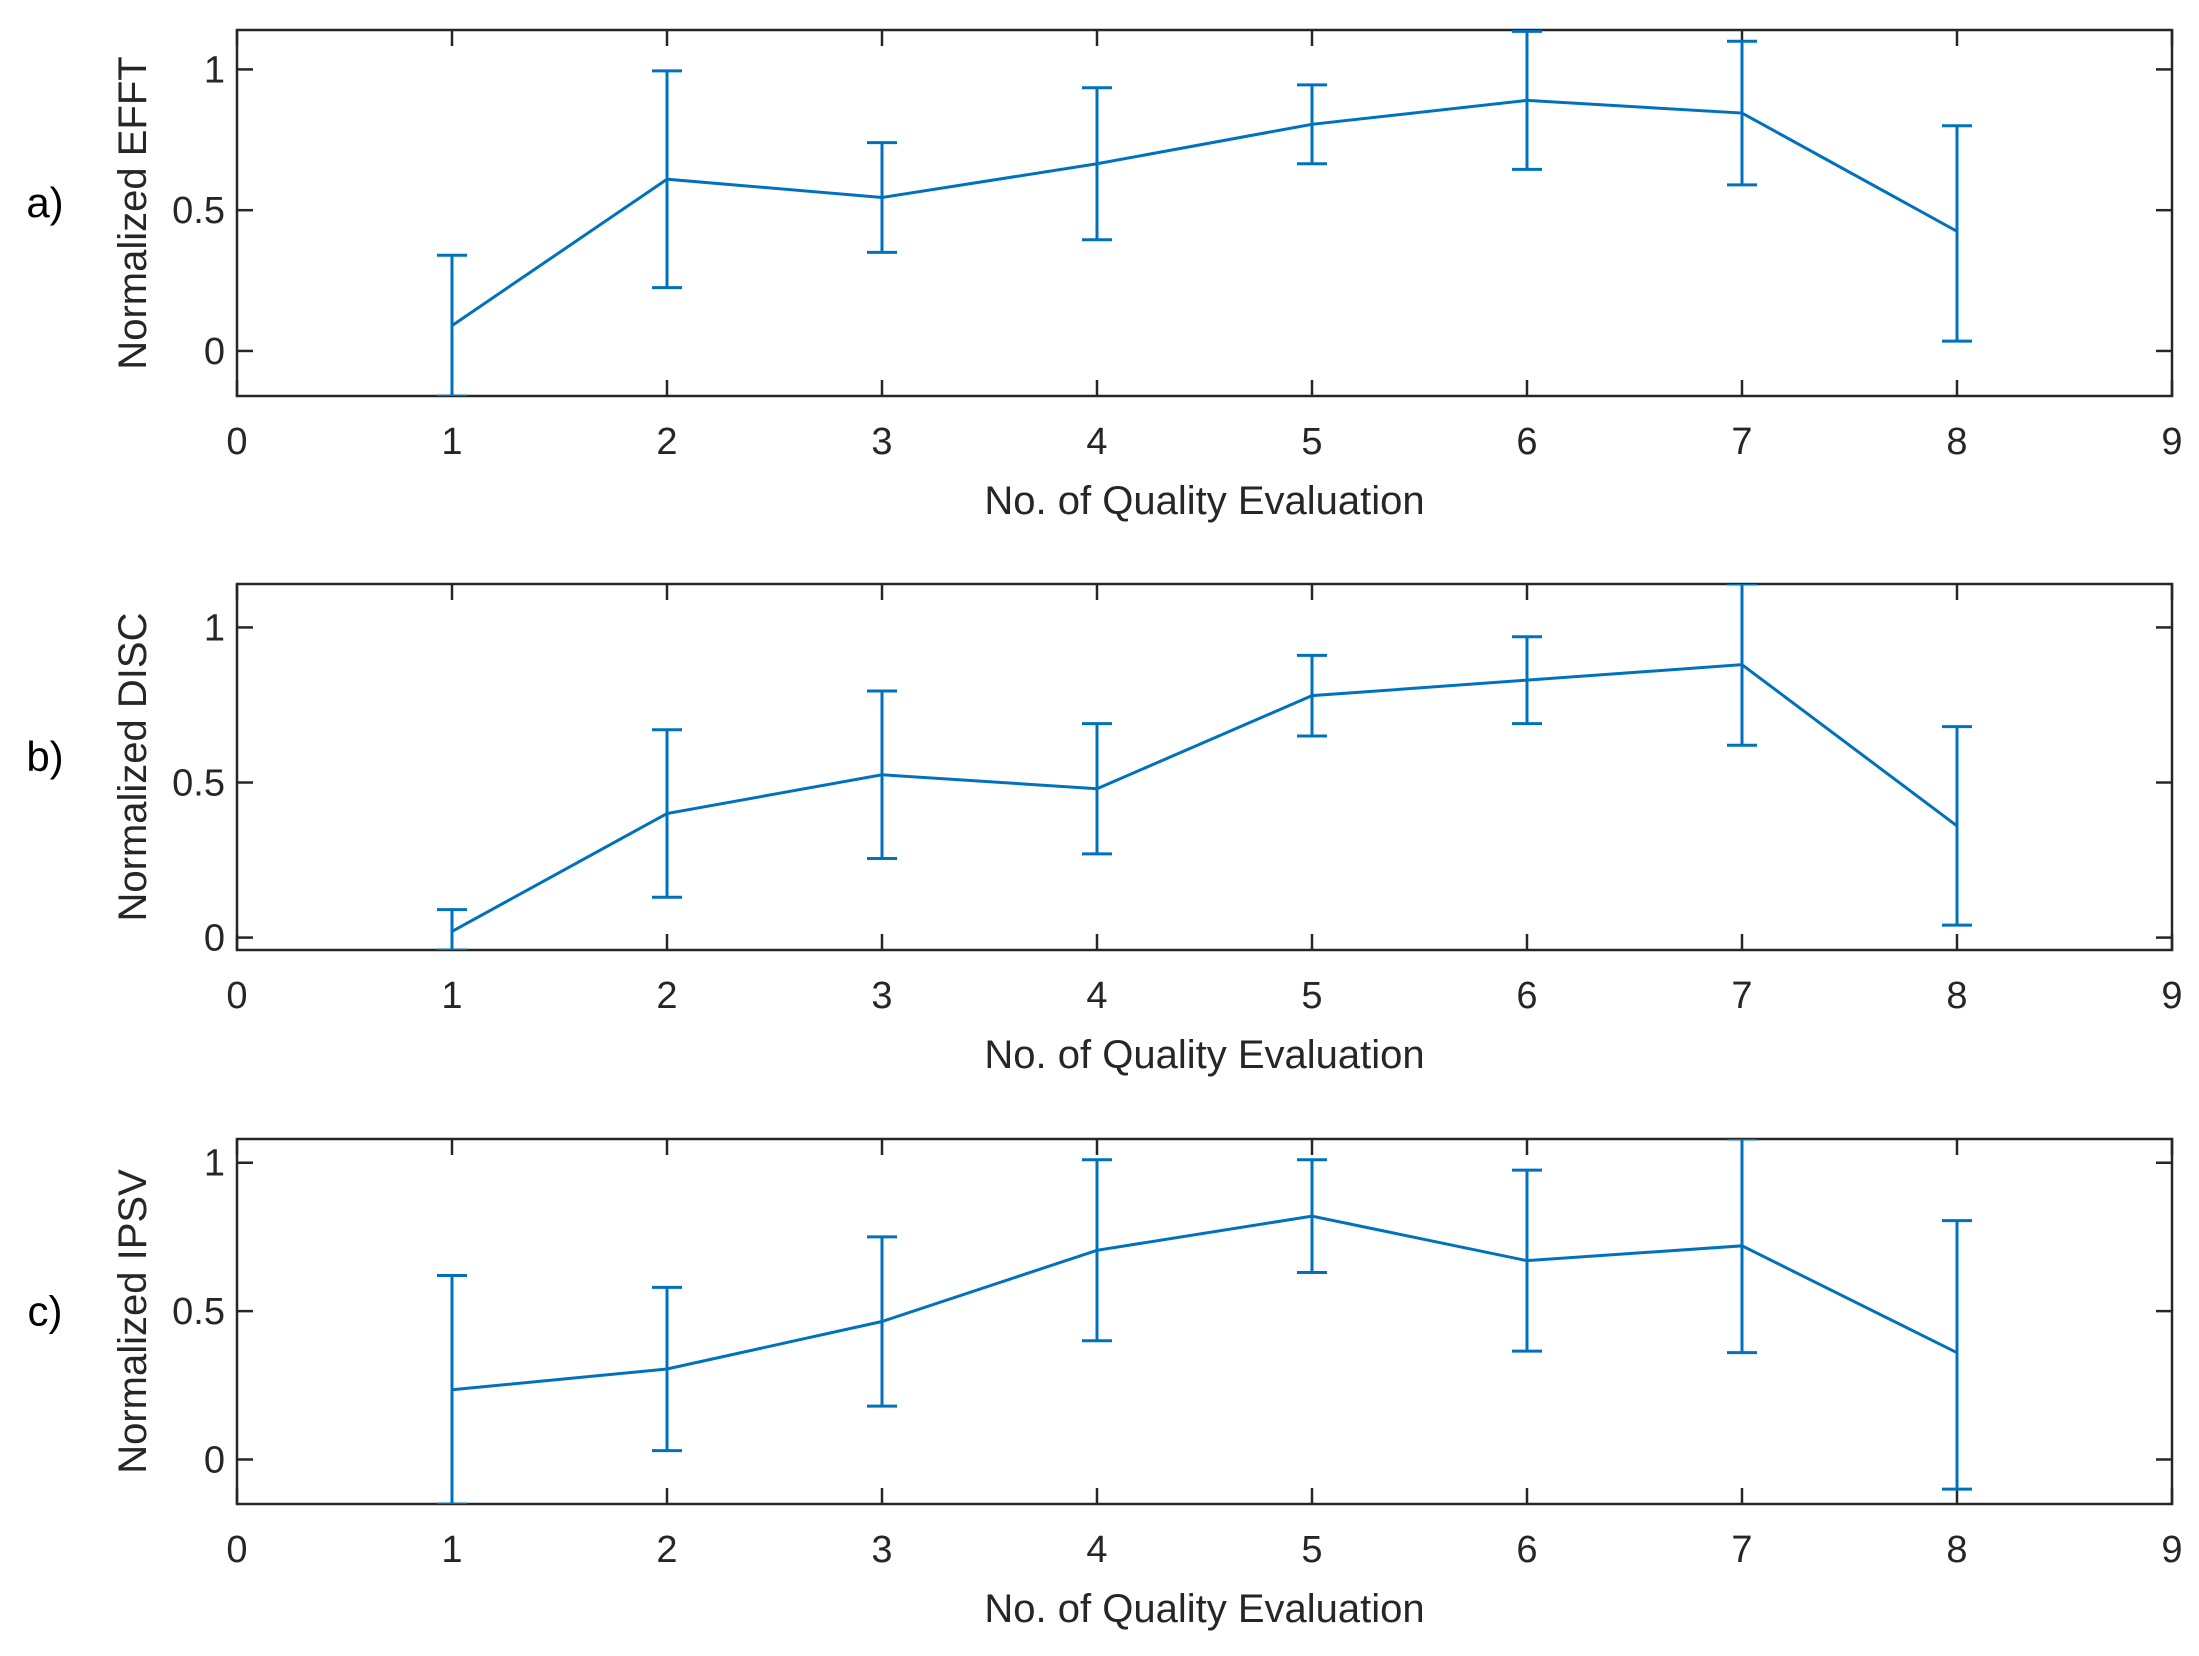 Image resolution: width=2199 pixels, height=1656 pixels. I want to click on panel-label: b), so click(44, 756).